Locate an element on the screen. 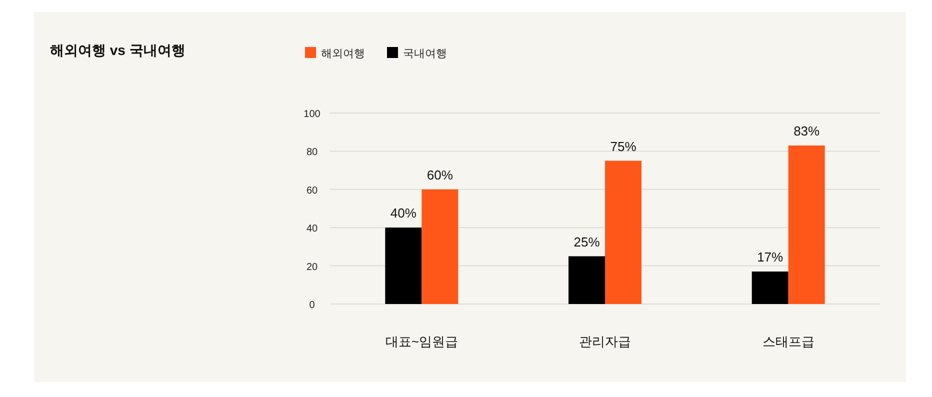 This screenshot has height=397, width=932. x-tick-label: 관리자급 is located at coordinates (605, 341).